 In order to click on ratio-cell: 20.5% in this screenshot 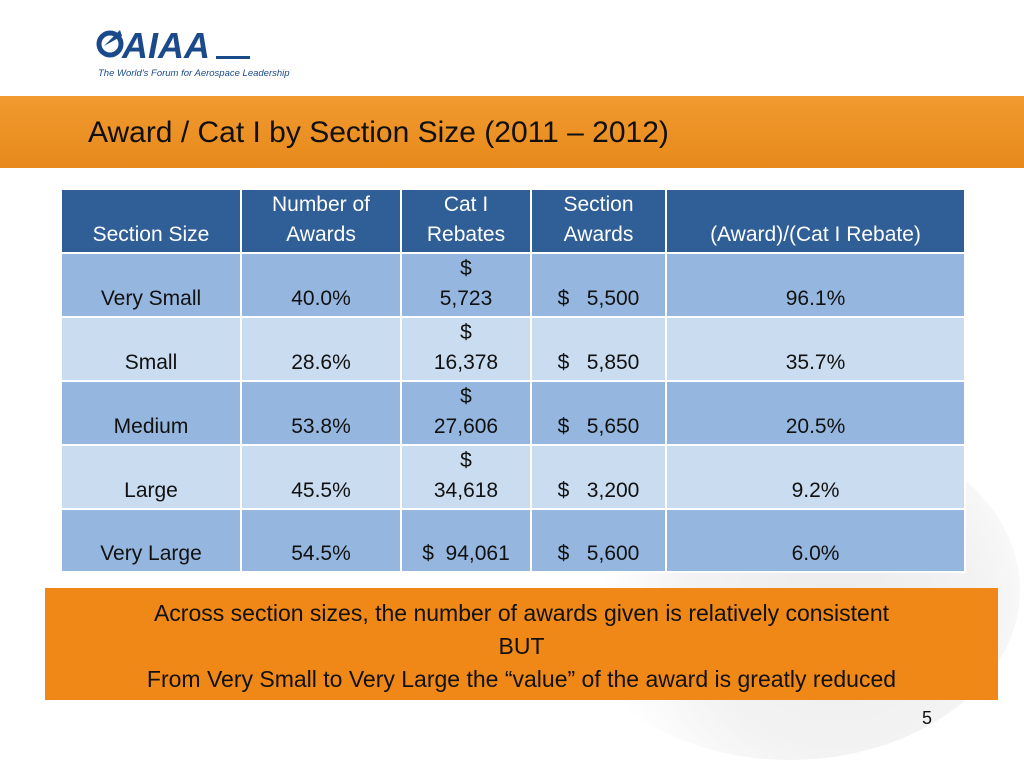, I will do `click(815, 413)`.